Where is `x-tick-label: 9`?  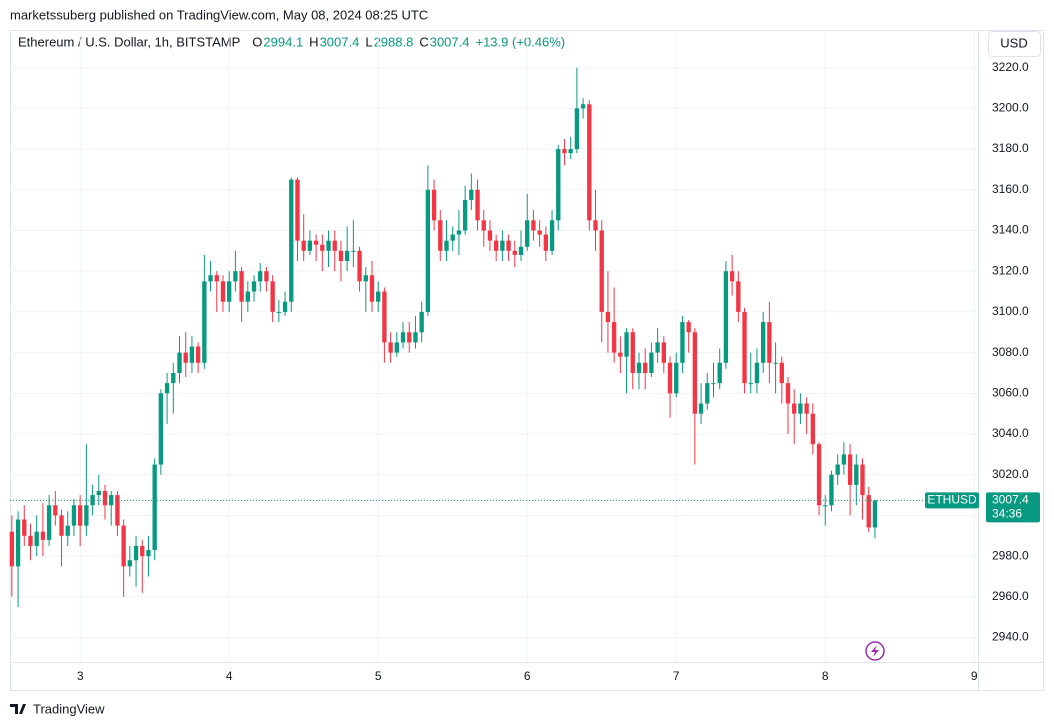 x-tick-label: 9 is located at coordinates (974, 676).